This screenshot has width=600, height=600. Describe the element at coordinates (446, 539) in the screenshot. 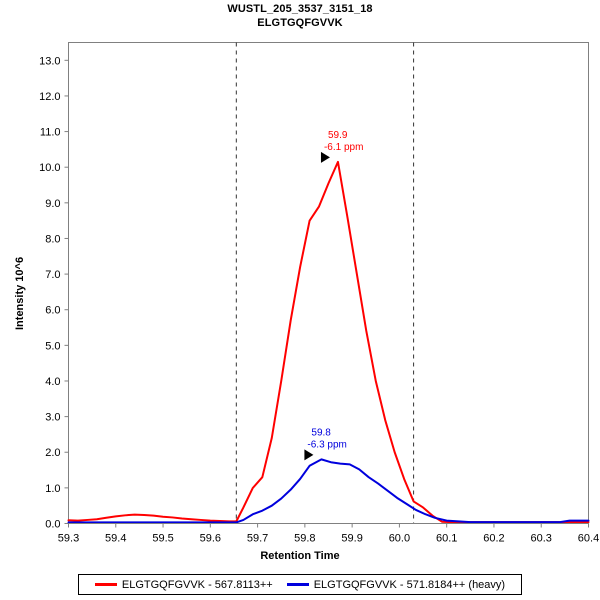

I see `x-axis-tick-label: 60.1` at that location.